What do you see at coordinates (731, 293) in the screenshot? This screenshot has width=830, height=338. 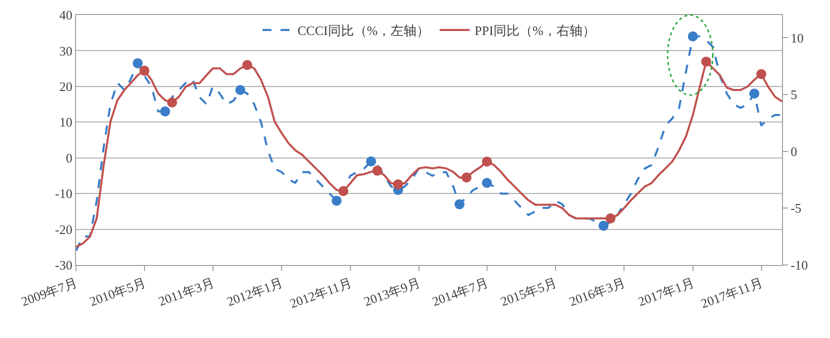 I see `x-tick-label: 2017年11月` at bounding box center [731, 293].